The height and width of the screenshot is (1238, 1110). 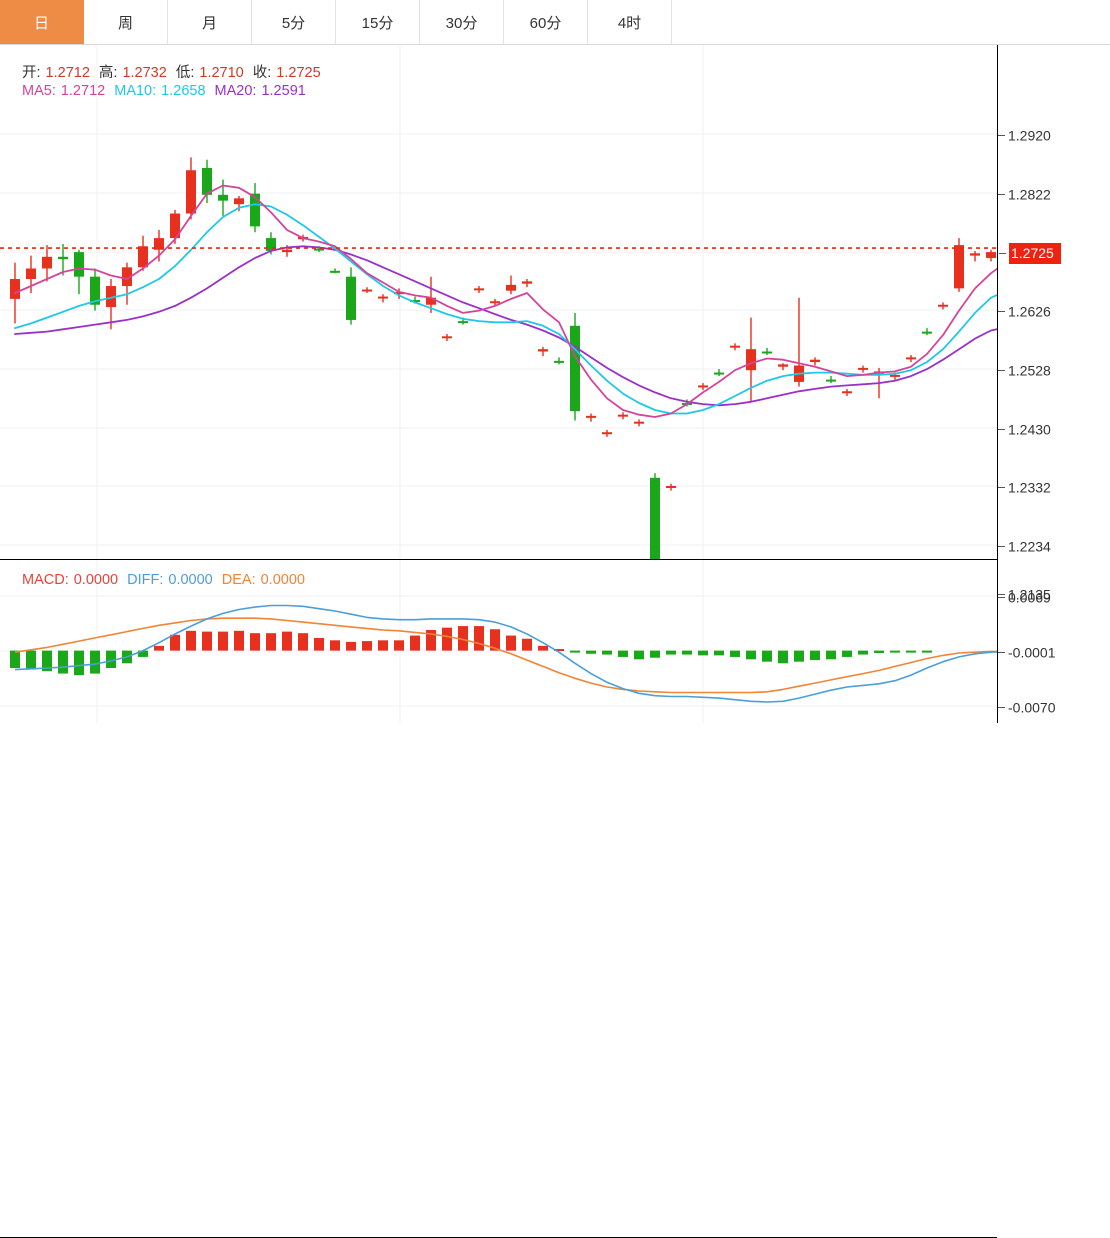 I want to click on price-axis-tick: 1.2626, so click(x=1024, y=310).